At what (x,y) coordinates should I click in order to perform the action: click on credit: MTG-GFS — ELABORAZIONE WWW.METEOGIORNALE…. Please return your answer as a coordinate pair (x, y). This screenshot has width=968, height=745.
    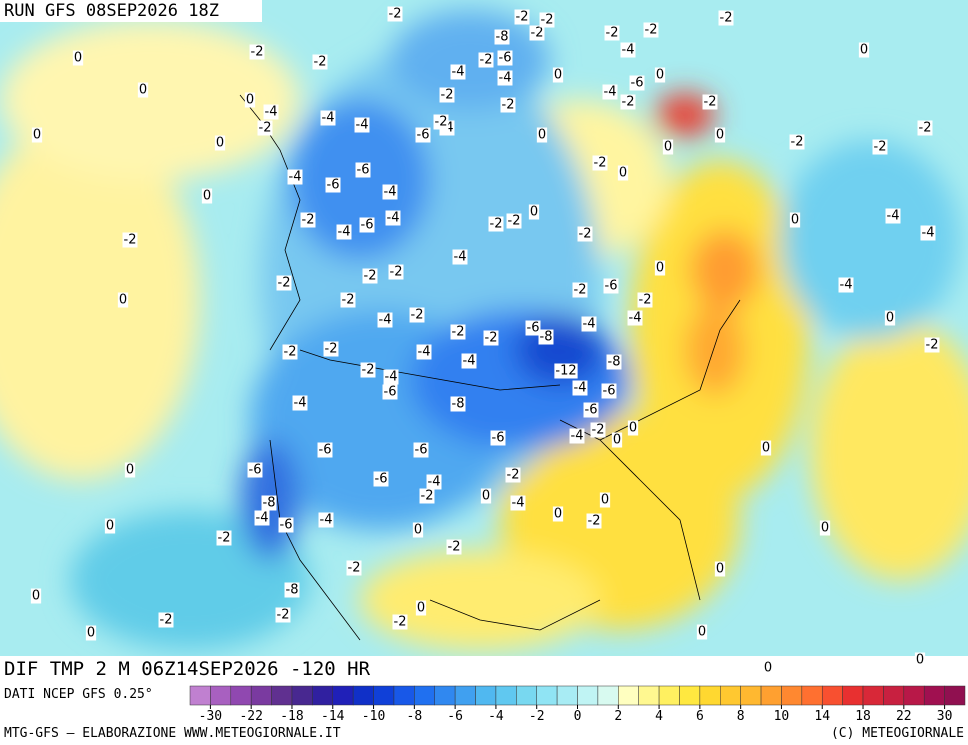
    Looking at the image, I should click on (172, 733).